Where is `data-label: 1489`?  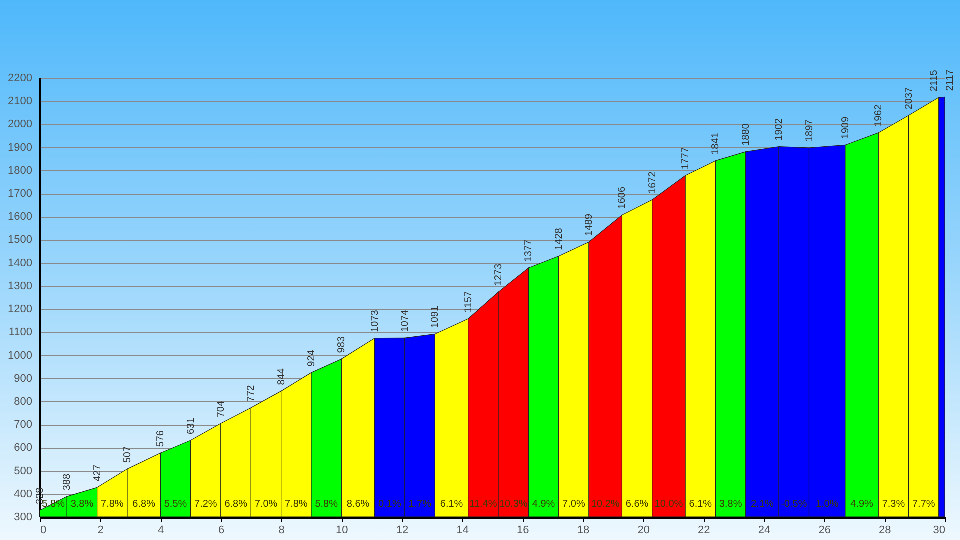 data-label: 1489 is located at coordinates (590, 225).